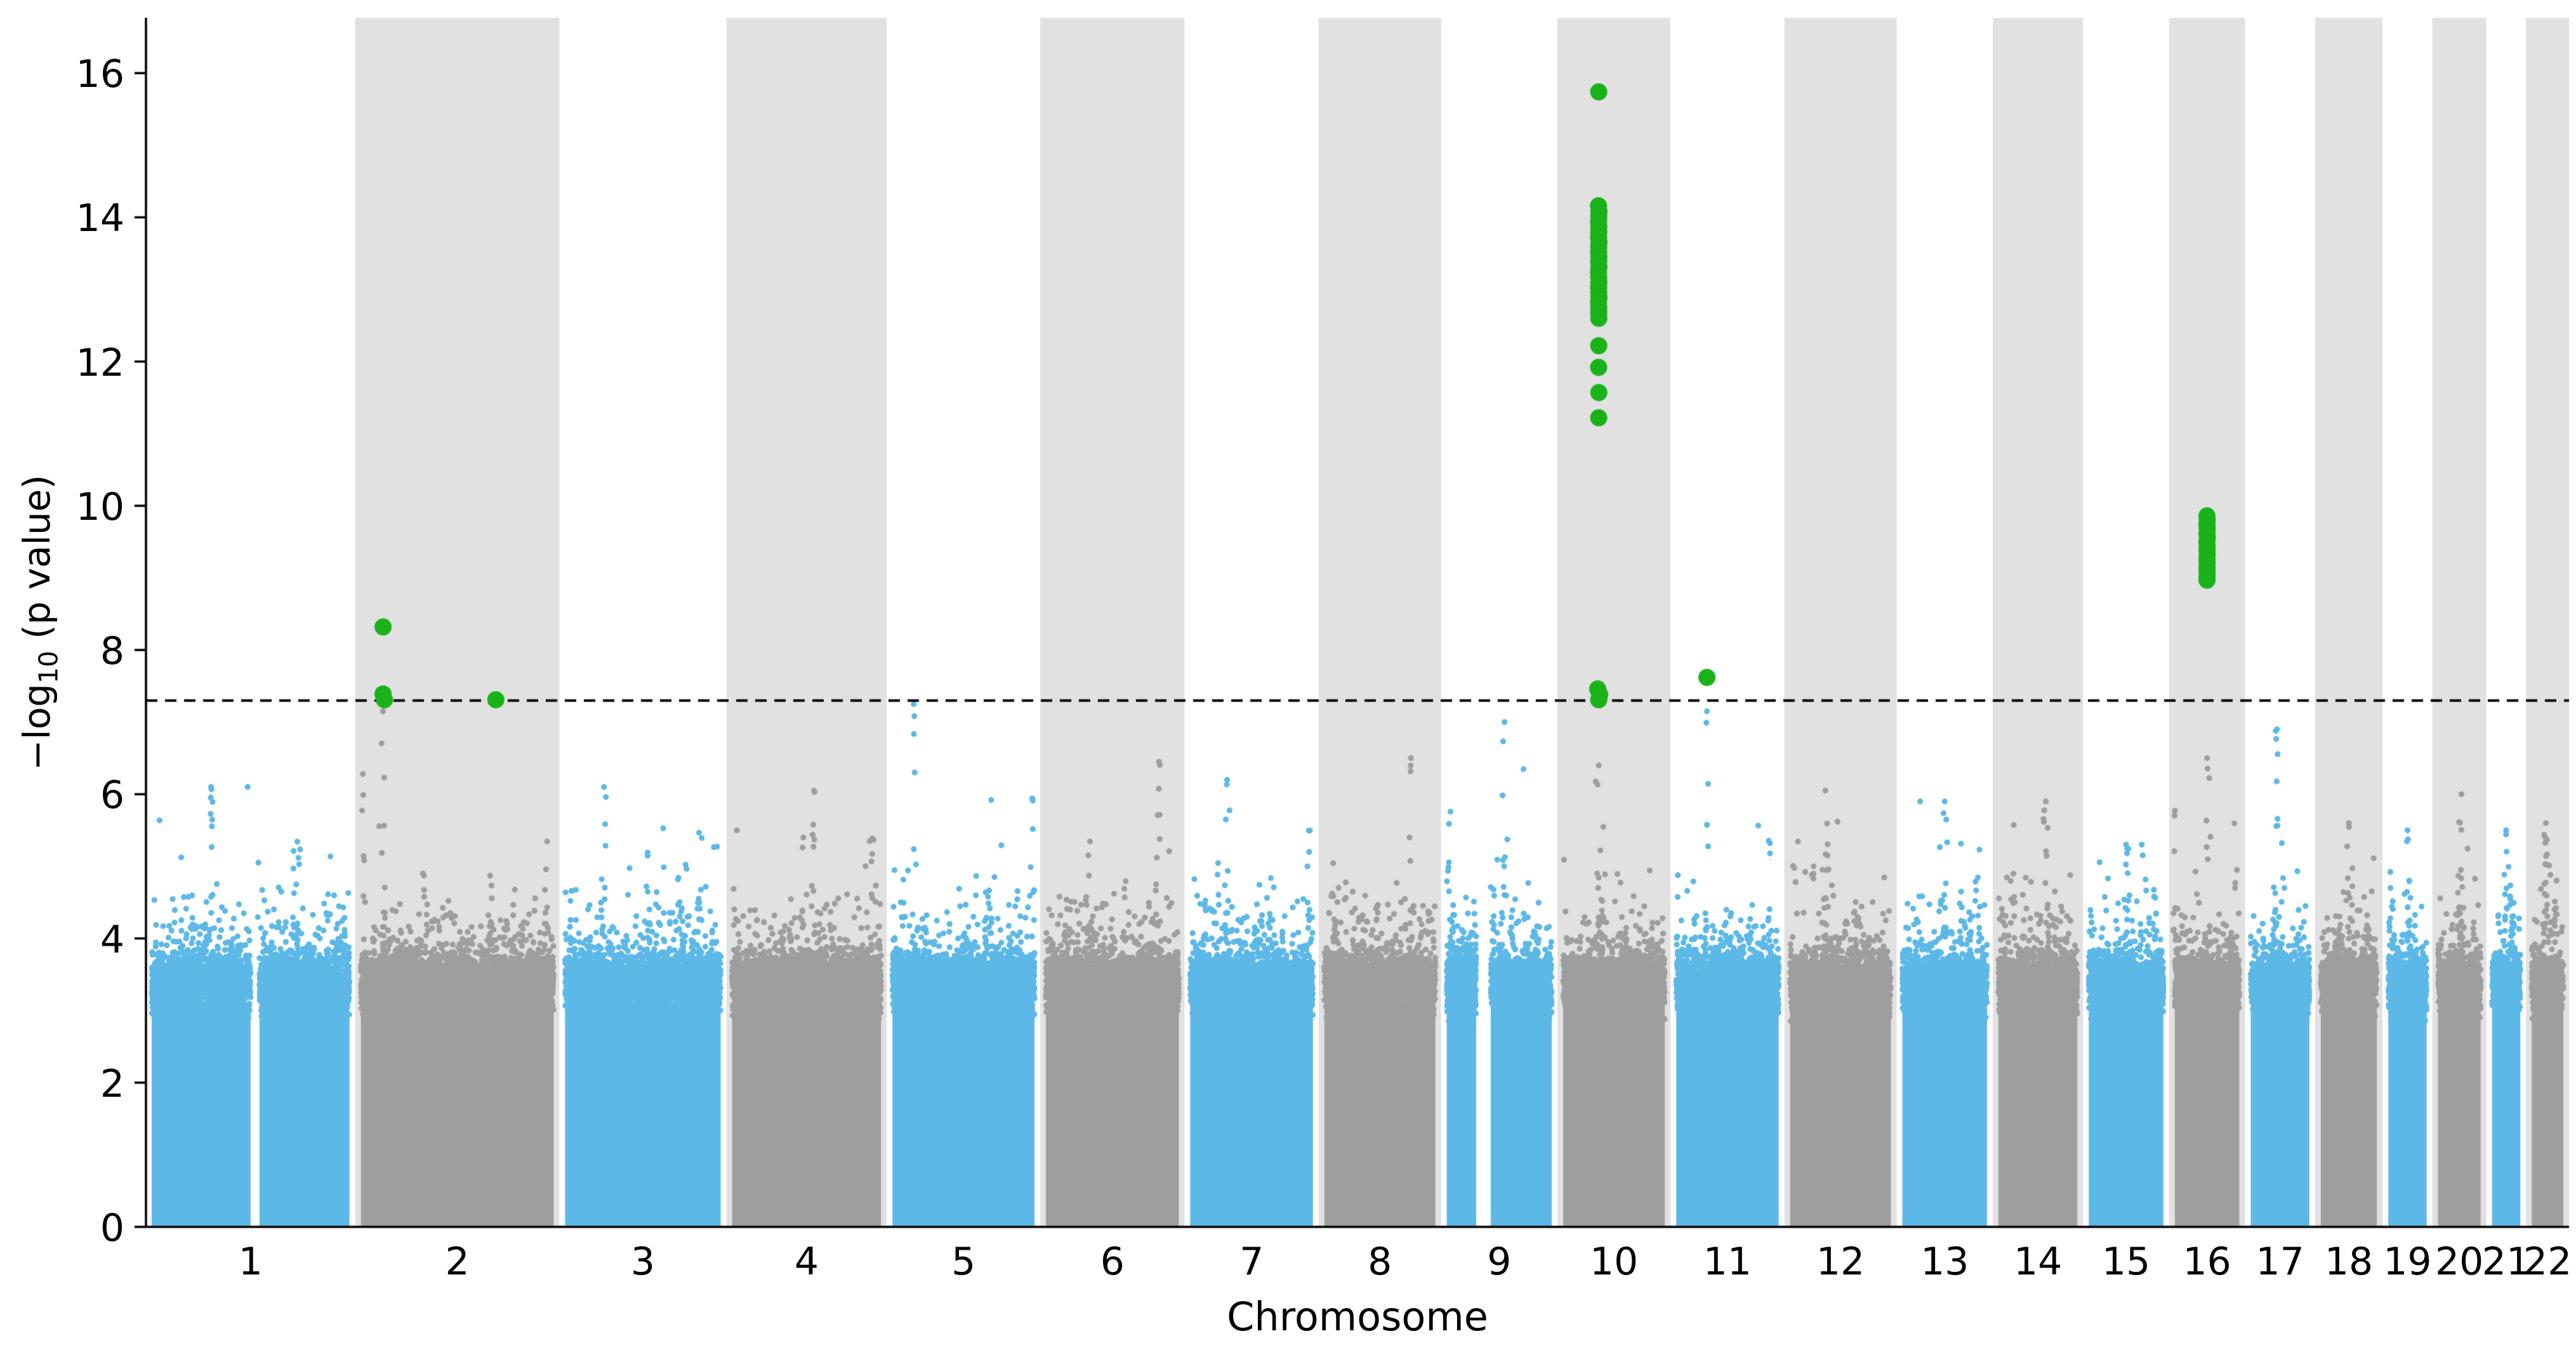  Describe the element at coordinates (1727, 1262) in the screenshot. I see `x-tick-label-chr11: 11` at that location.